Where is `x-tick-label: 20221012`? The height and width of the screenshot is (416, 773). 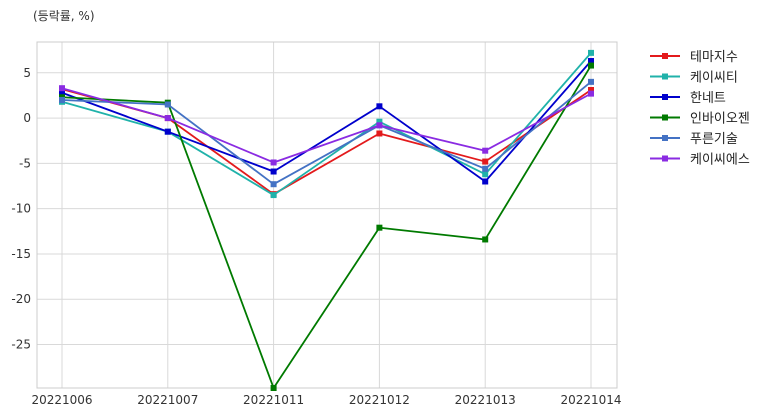
x-tick-label: 20221012 is located at coordinates (379, 400).